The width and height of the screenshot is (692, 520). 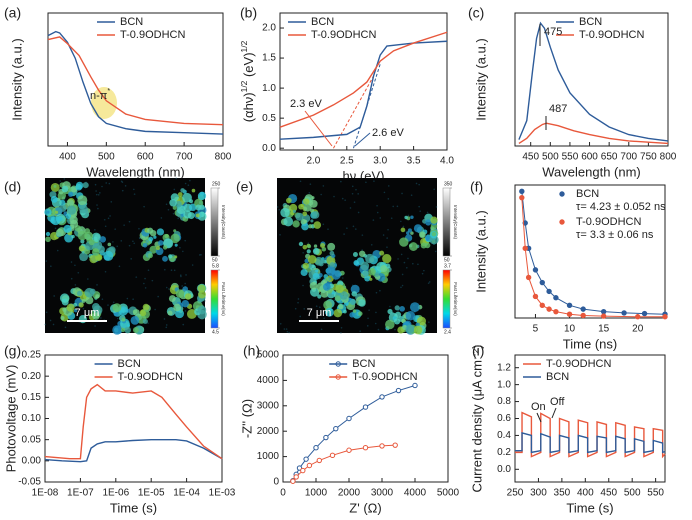 I want to click on x-tick-label: 1E-06, so click(x=115, y=493).